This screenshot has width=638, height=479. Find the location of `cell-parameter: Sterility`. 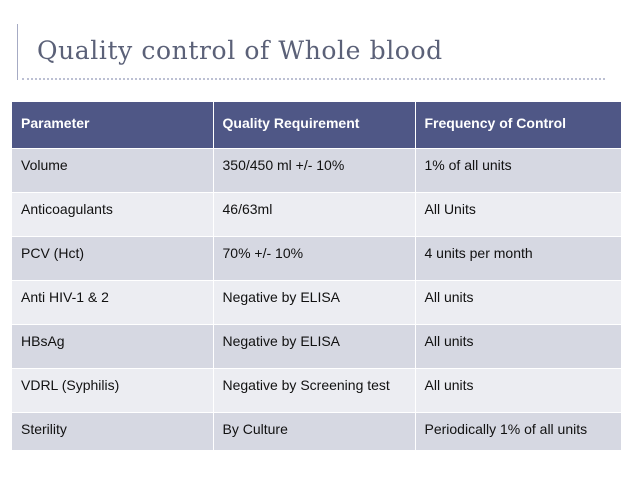

cell-parameter: Sterility is located at coordinates (113, 431).